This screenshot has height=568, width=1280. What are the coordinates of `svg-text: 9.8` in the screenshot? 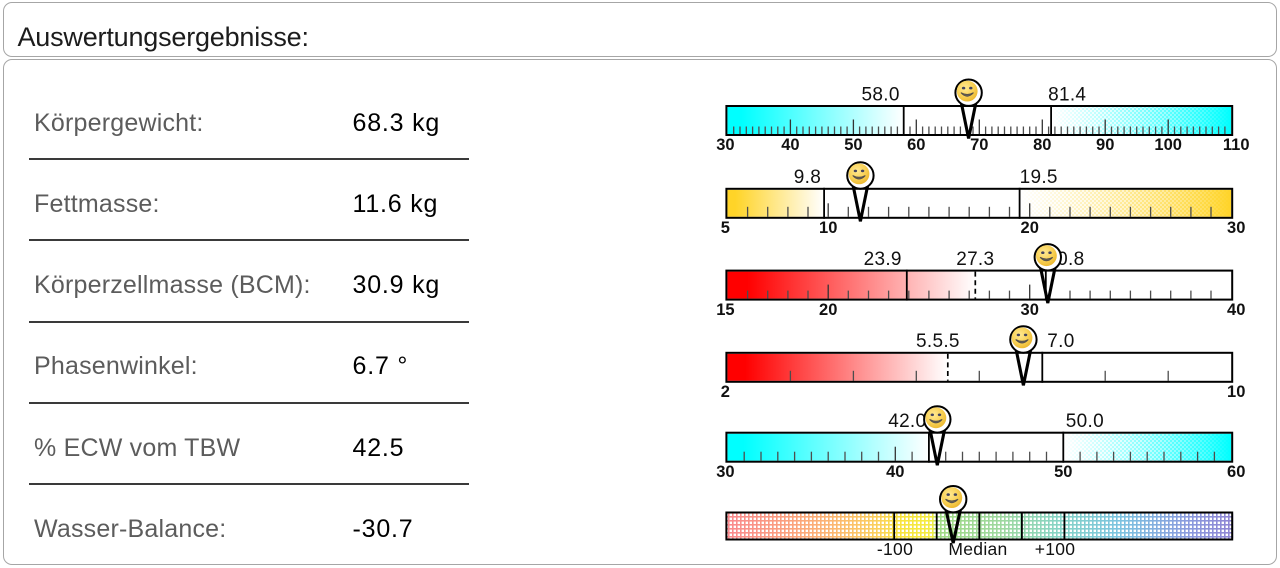 It's located at (807, 177).